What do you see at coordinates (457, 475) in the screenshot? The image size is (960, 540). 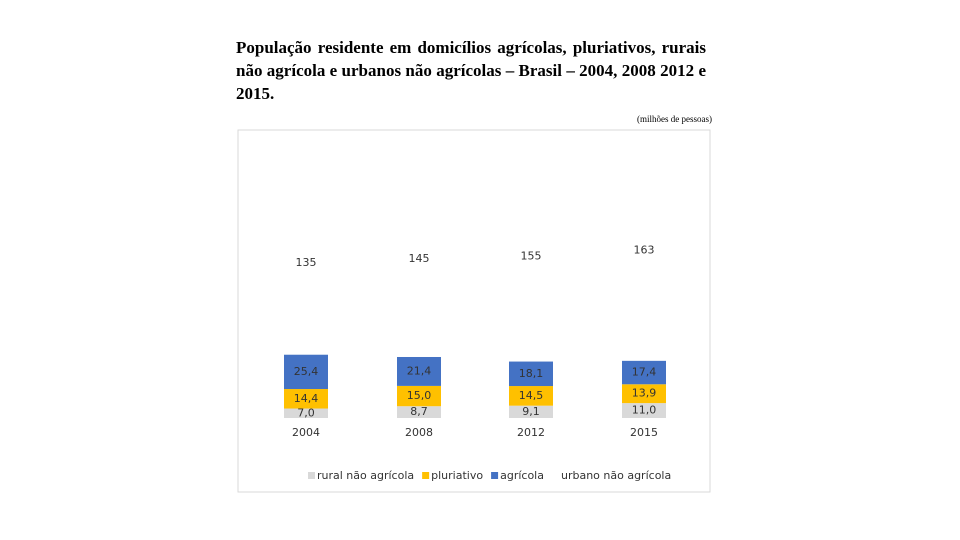 I see `legend-label: pluriativo` at bounding box center [457, 475].